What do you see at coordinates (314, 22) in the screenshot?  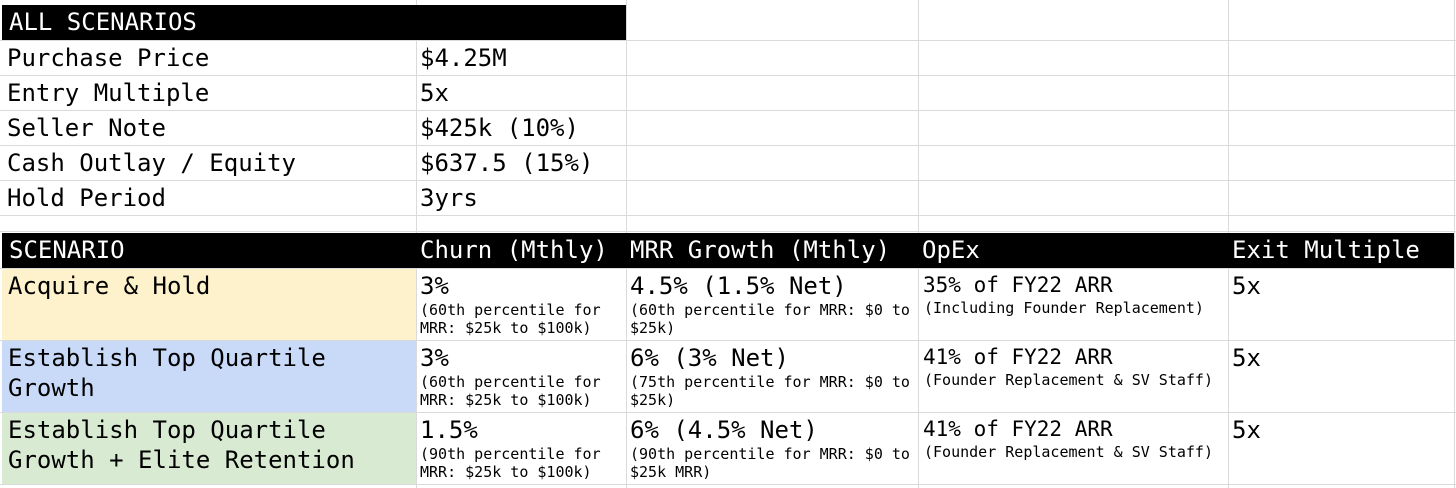 I see `summary-header: ALL SCENARIOS` at bounding box center [314, 22].